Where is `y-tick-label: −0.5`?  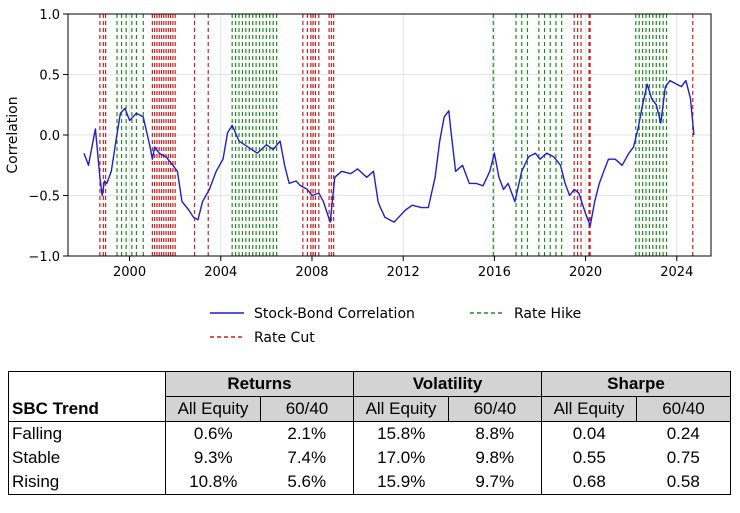
y-tick-label: −0.5 is located at coordinates (44, 197).